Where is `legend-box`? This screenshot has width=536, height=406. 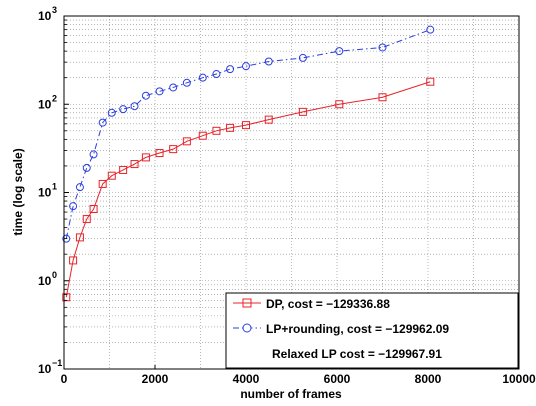 legend-box is located at coordinates (372, 330).